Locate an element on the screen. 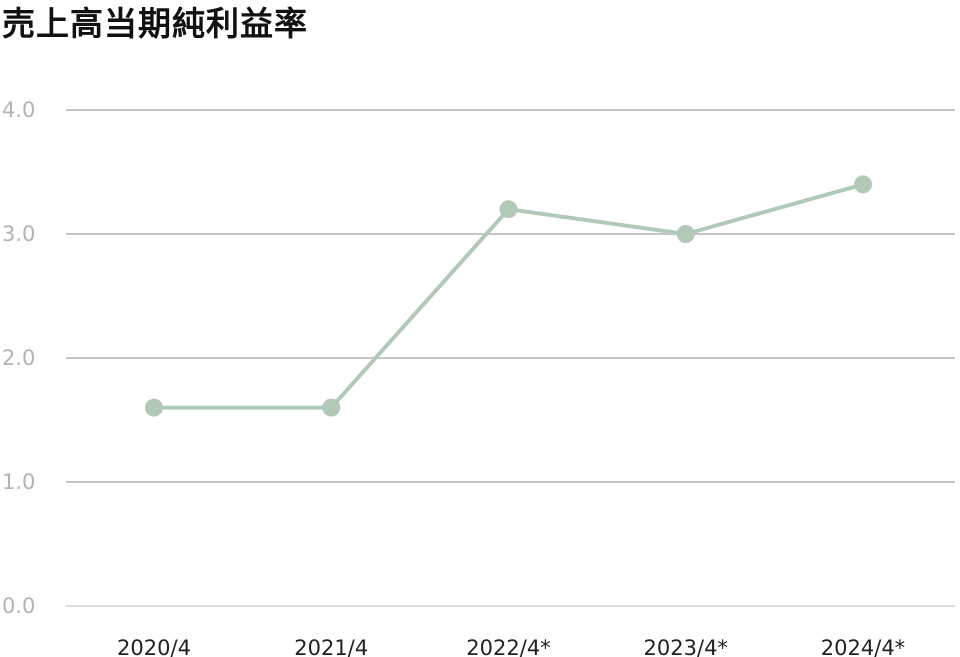 Image resolution: width=960 pixels, height=657 pixels. y-tick-label: 0.0 is located at coordinates (18, 606).